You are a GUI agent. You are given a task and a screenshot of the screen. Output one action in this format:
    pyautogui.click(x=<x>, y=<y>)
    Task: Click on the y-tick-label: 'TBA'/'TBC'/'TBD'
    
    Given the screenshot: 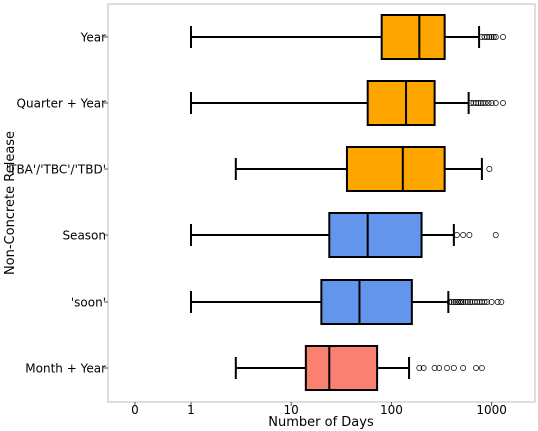 What is the action you would take?
    pyautogui.click(x=56, y=170)
    